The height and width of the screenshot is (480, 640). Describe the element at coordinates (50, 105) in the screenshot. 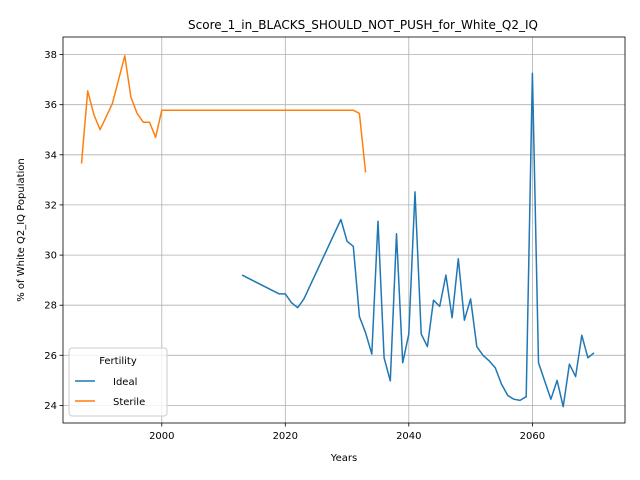

I see `y-tick-label: 36` at that location.